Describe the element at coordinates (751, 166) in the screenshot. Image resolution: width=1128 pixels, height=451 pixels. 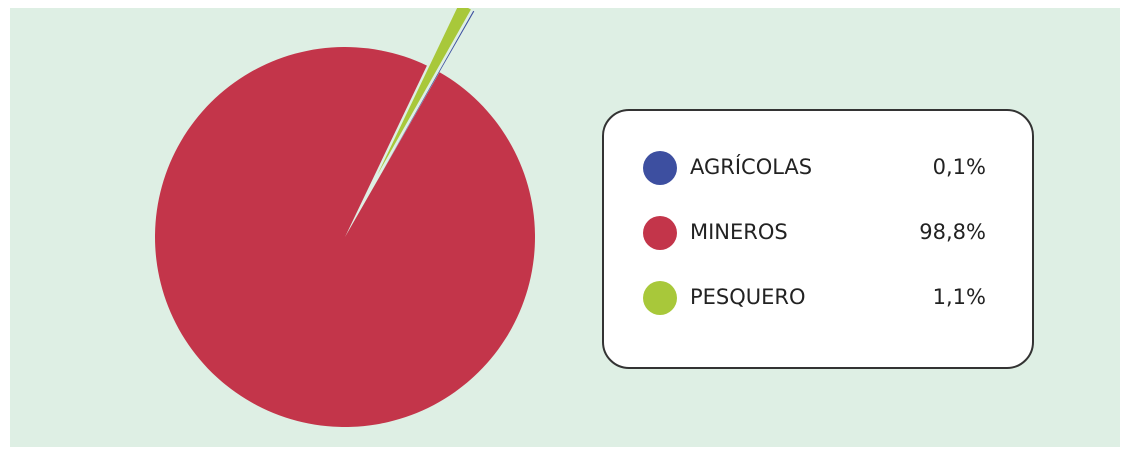
I see `legend-label: AGRÍCOLAS` at that location.